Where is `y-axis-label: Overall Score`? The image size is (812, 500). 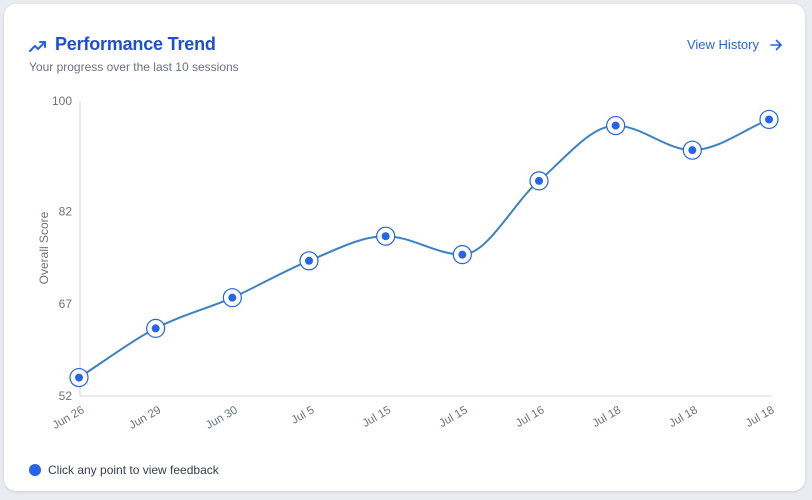
y-axis-label: Overall Score is located at coordinates (44, 247).